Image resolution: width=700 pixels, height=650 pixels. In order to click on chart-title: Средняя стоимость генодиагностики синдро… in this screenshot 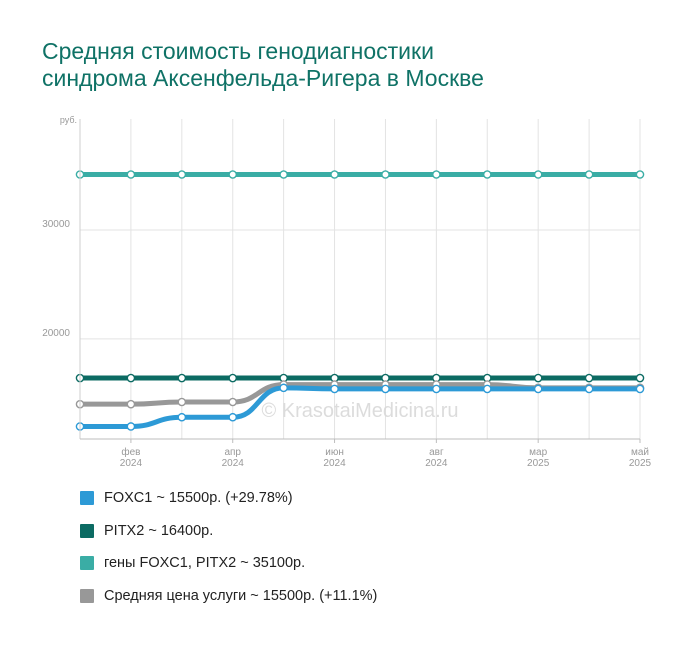, I will do `click(352, 65)`.